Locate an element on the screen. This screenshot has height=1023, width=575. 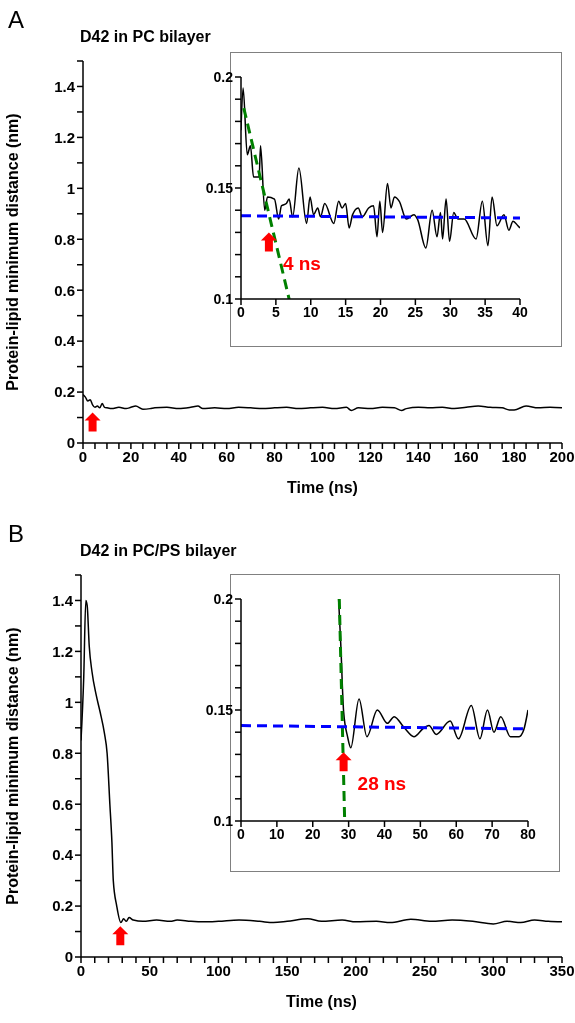
annotation: 4 ns is located at coordinates (301, 264).